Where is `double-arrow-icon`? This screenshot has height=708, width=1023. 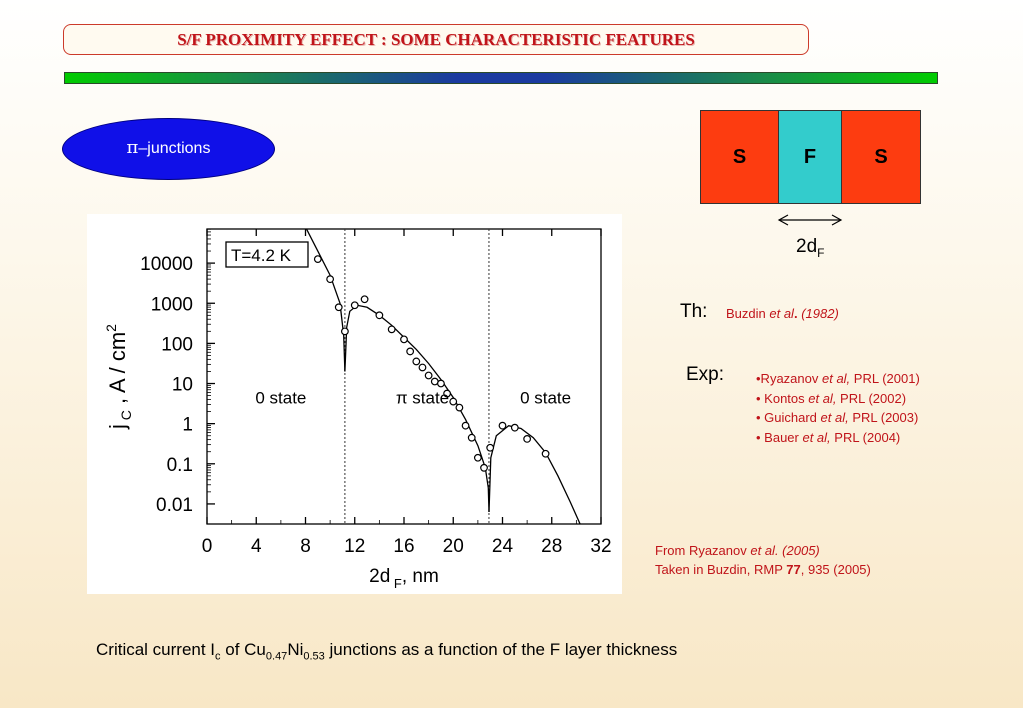 double-arrow-icon is located at coordinates (810, 220).